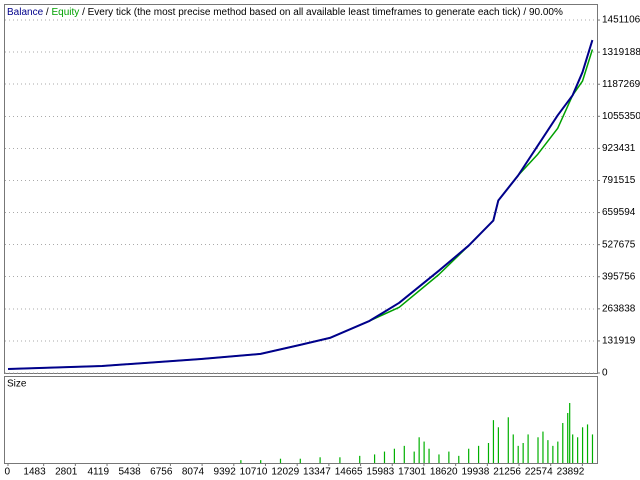  What do you see at coordinates (225, 472) in the screenshot?
I see `x-tick-label: 9392` at bounding box center [225, 472].